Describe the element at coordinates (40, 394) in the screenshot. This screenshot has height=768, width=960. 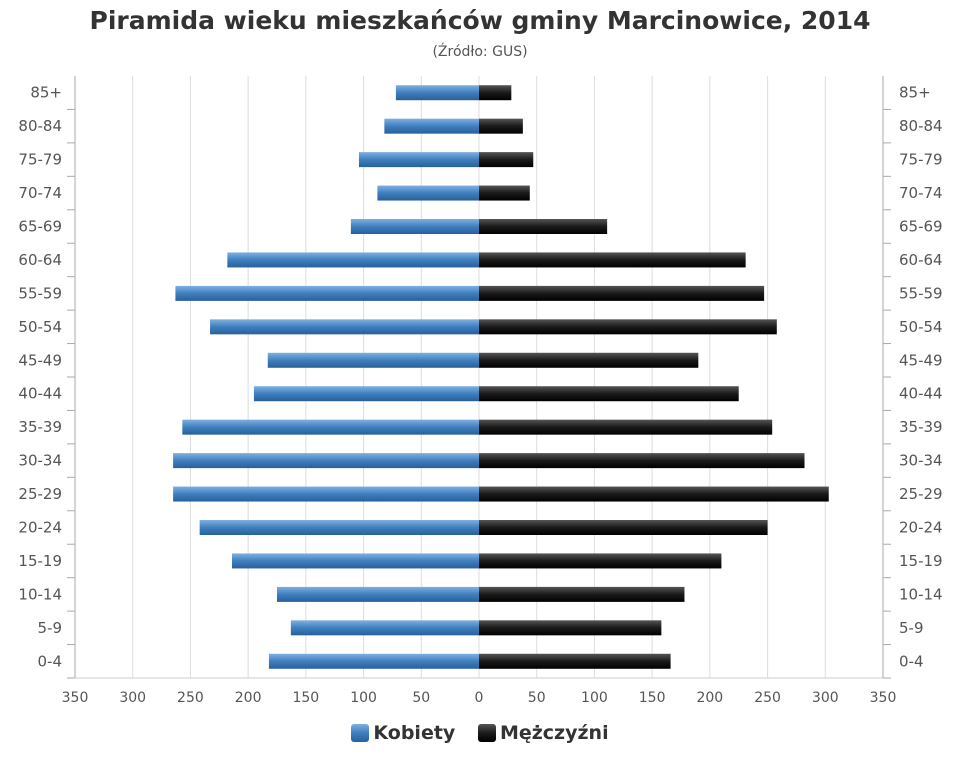
I see `category-label-left: 40-44` at that location.